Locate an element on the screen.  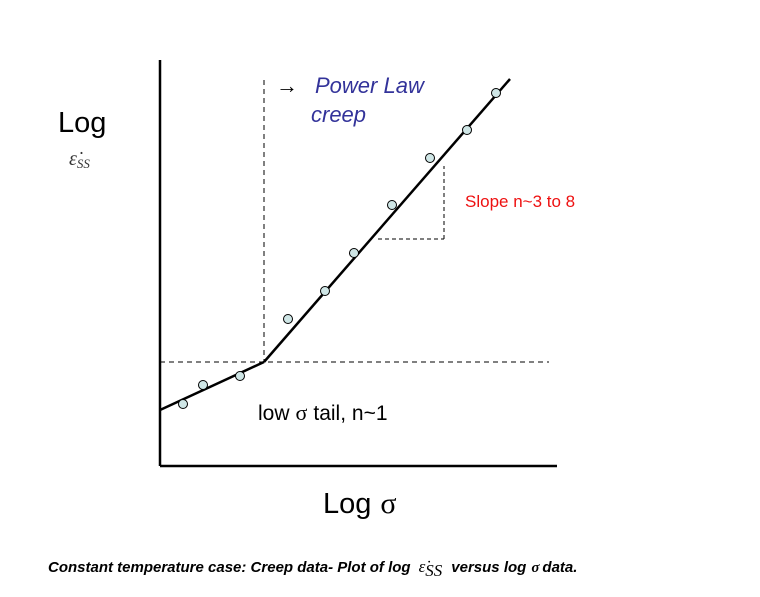
caption-rate-subscript: SS is located at coordinates (434, 570).